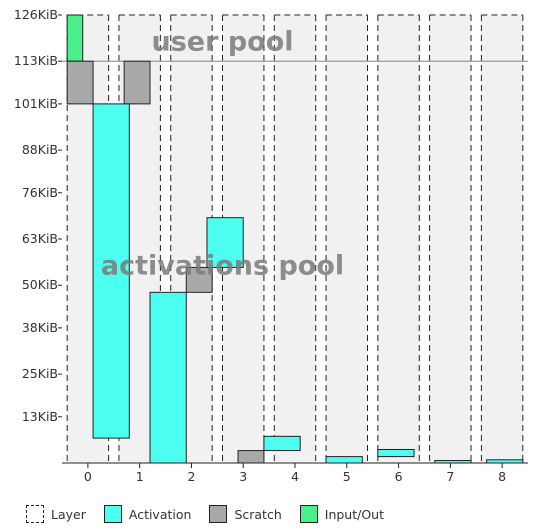 Image resolution: width=550 pixels, height=532 pixels. I want to click on legend-item-activation: Activation, so click(147, 514).